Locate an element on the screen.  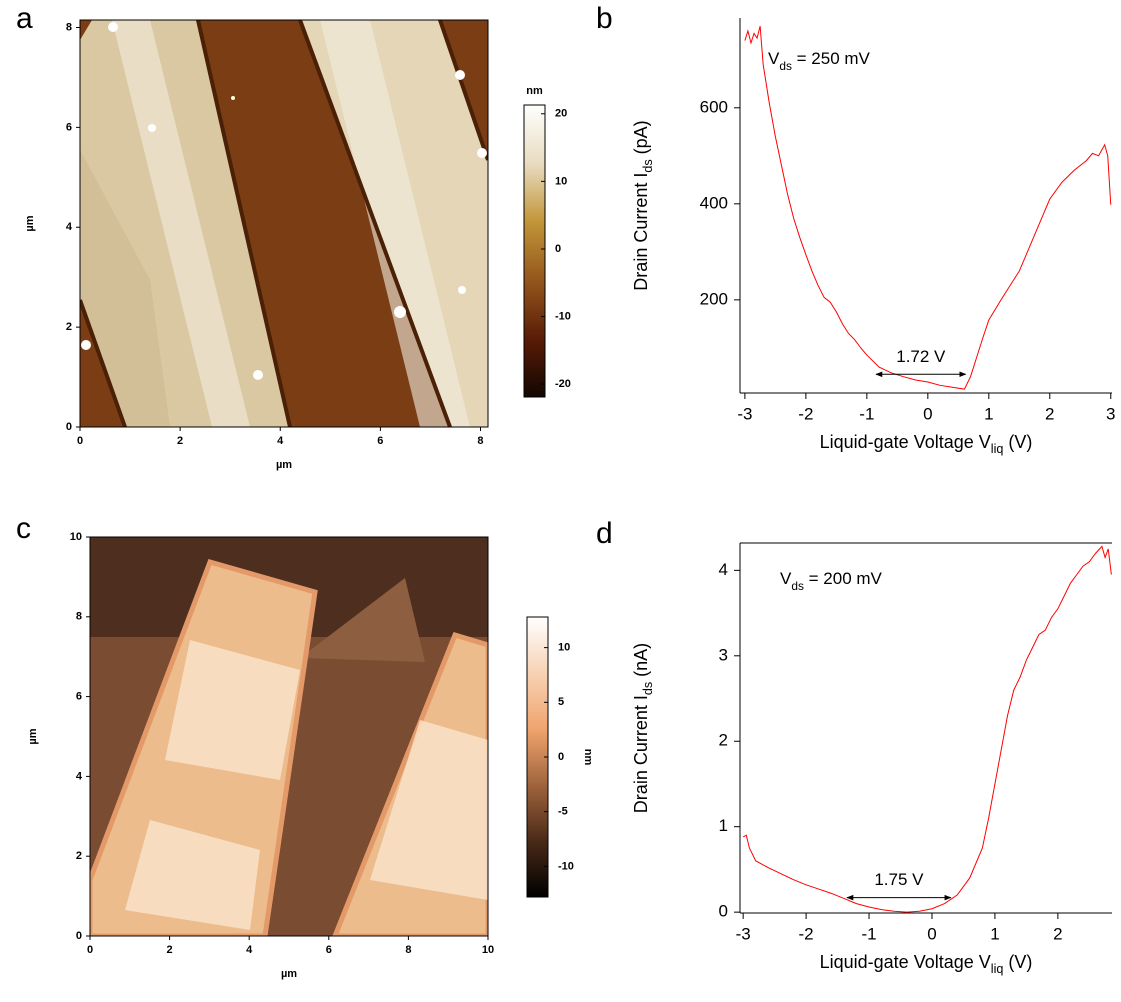
y-tick-label: 3 is located at coordinates (723, 654).